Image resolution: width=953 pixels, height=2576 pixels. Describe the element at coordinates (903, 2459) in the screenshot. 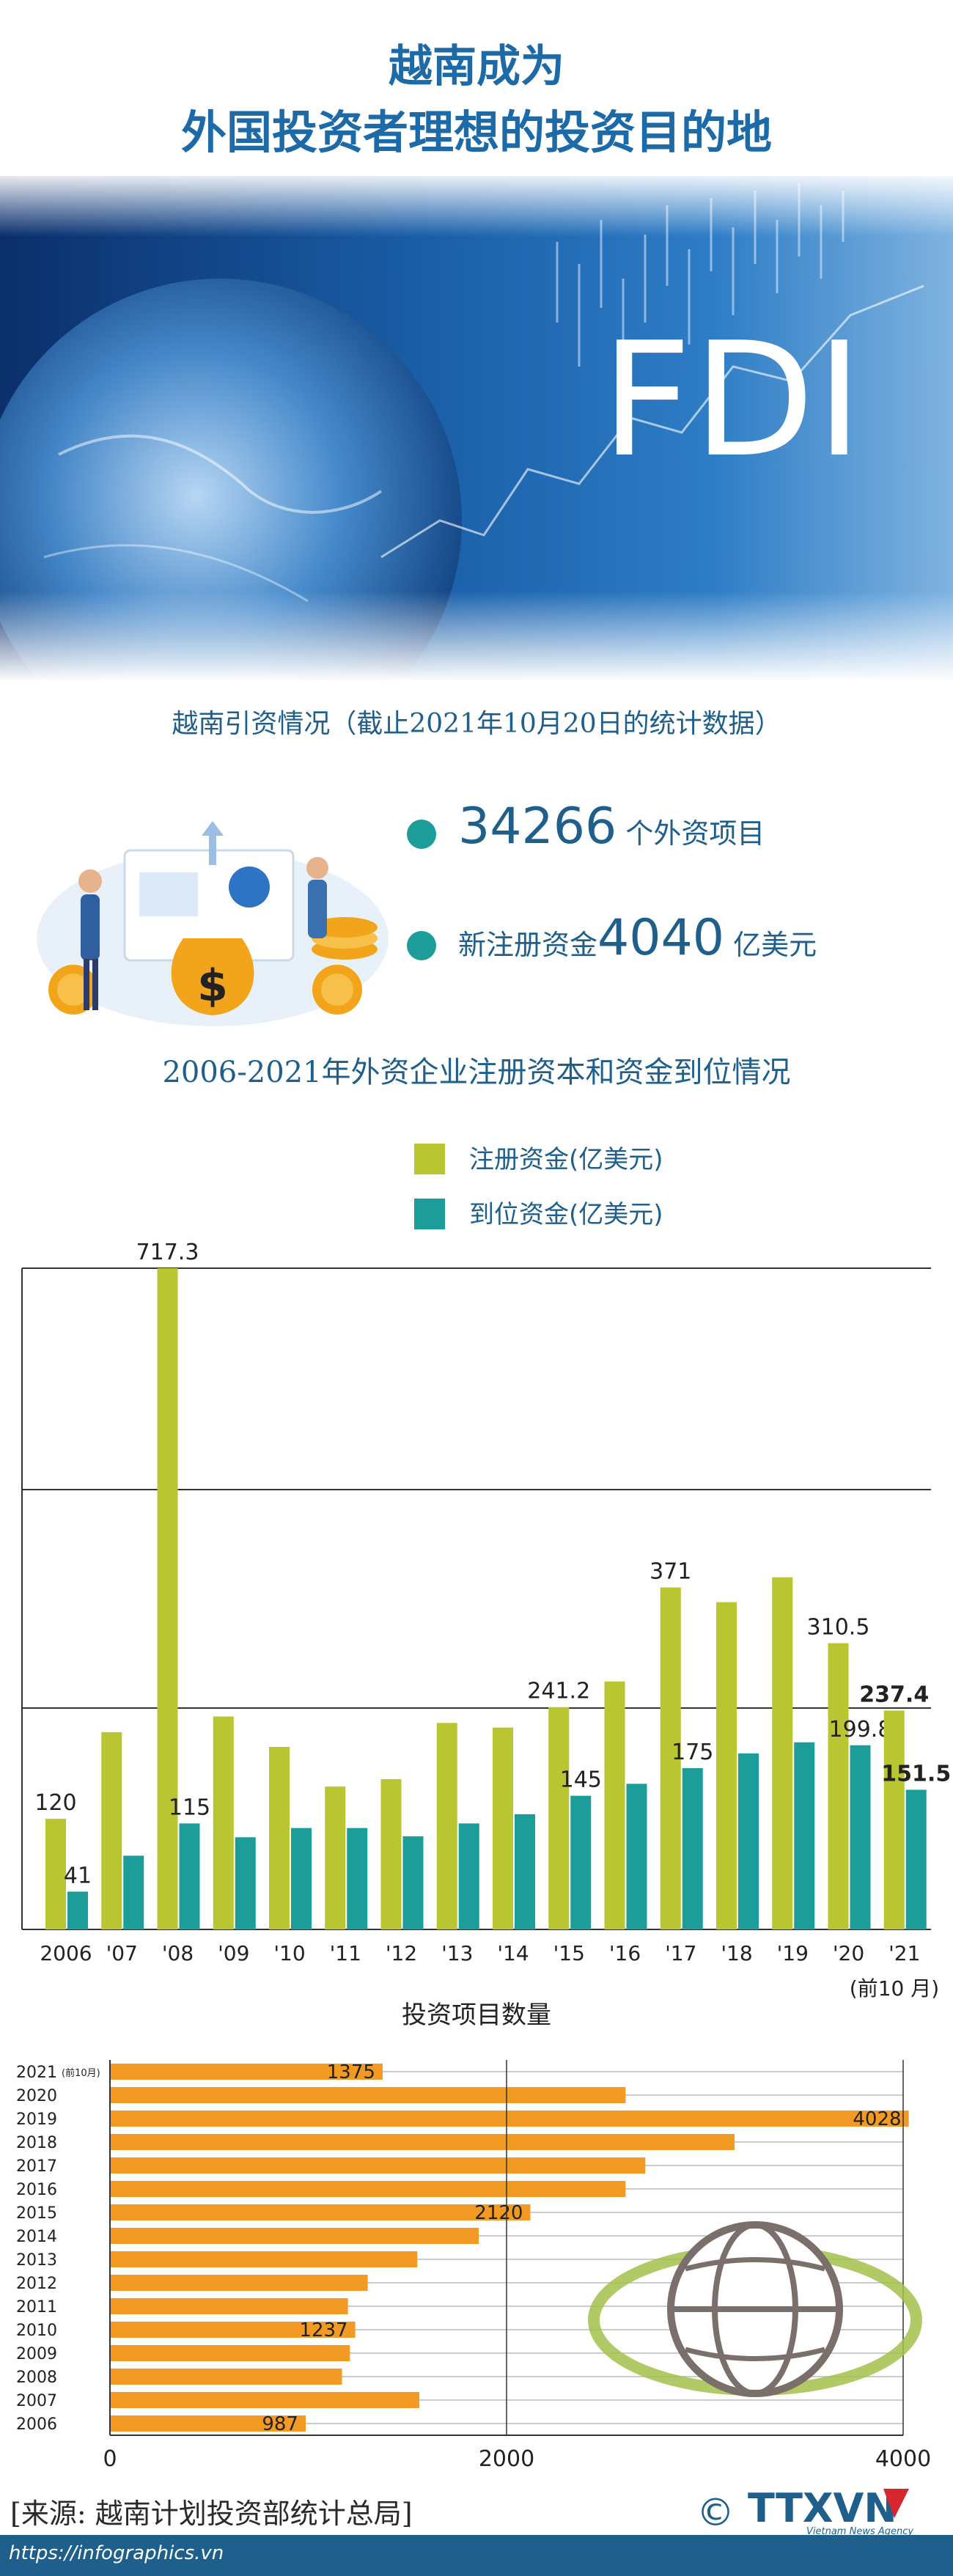

I see `x-tick-label: 4000` at that location.